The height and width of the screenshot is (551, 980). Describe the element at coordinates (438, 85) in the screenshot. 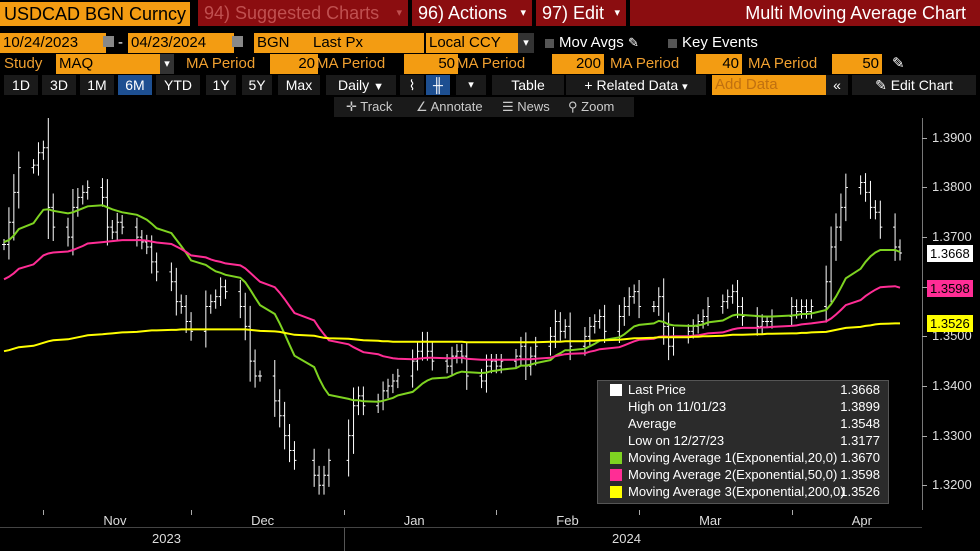

I see `bar-chart-icon: ╫` at that location.